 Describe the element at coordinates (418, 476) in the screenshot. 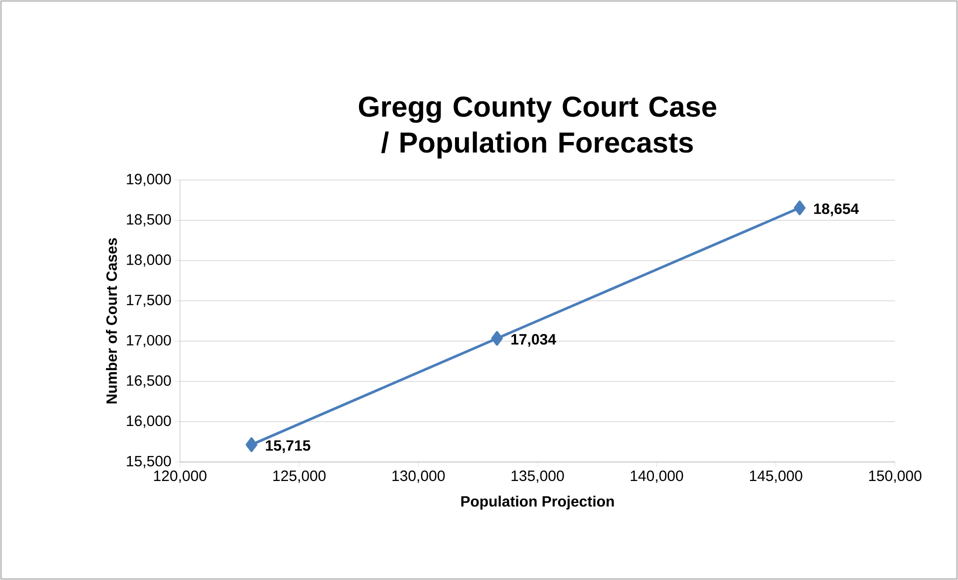

I see `x-tick-label: 130,000` at that location.